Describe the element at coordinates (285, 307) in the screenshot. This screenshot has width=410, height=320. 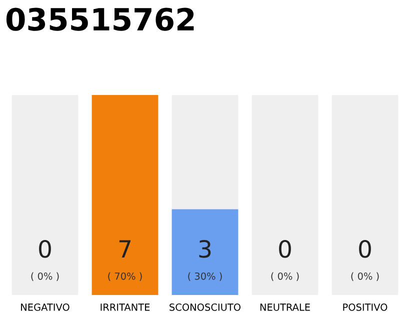
I see `x-tick-label: NEUTRALE` at that location.